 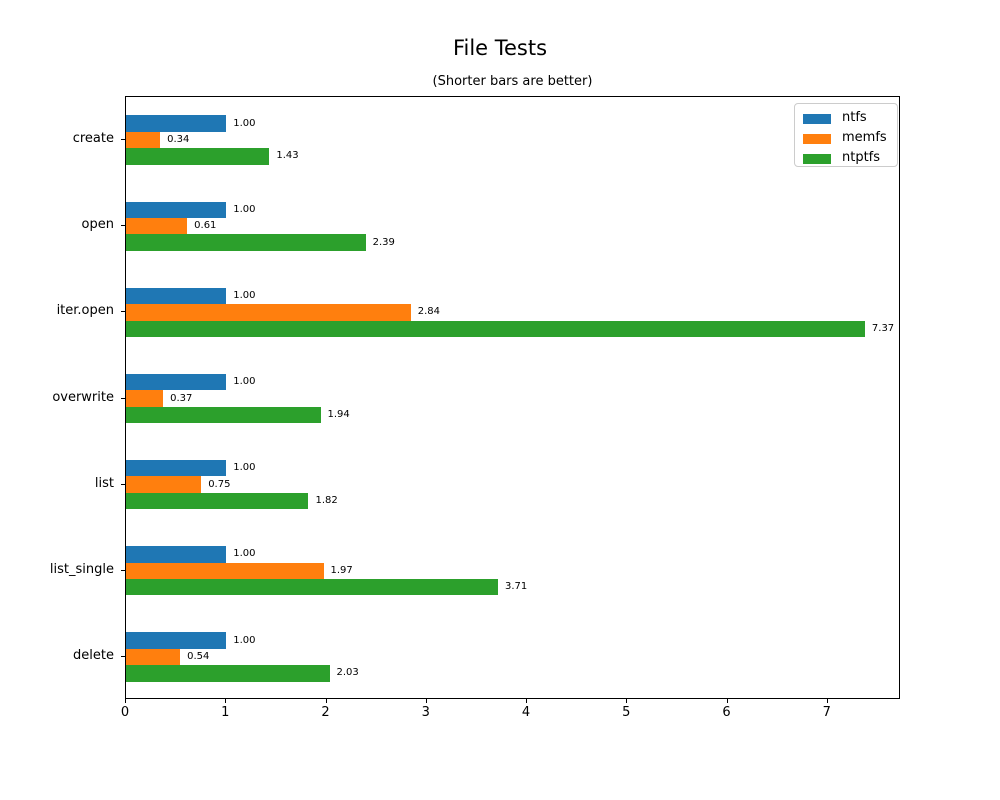 What do you see at coordinates (81, 569) in the screenshot?
I see `y-tick-label: list_single` at bounding box center [81, 569].